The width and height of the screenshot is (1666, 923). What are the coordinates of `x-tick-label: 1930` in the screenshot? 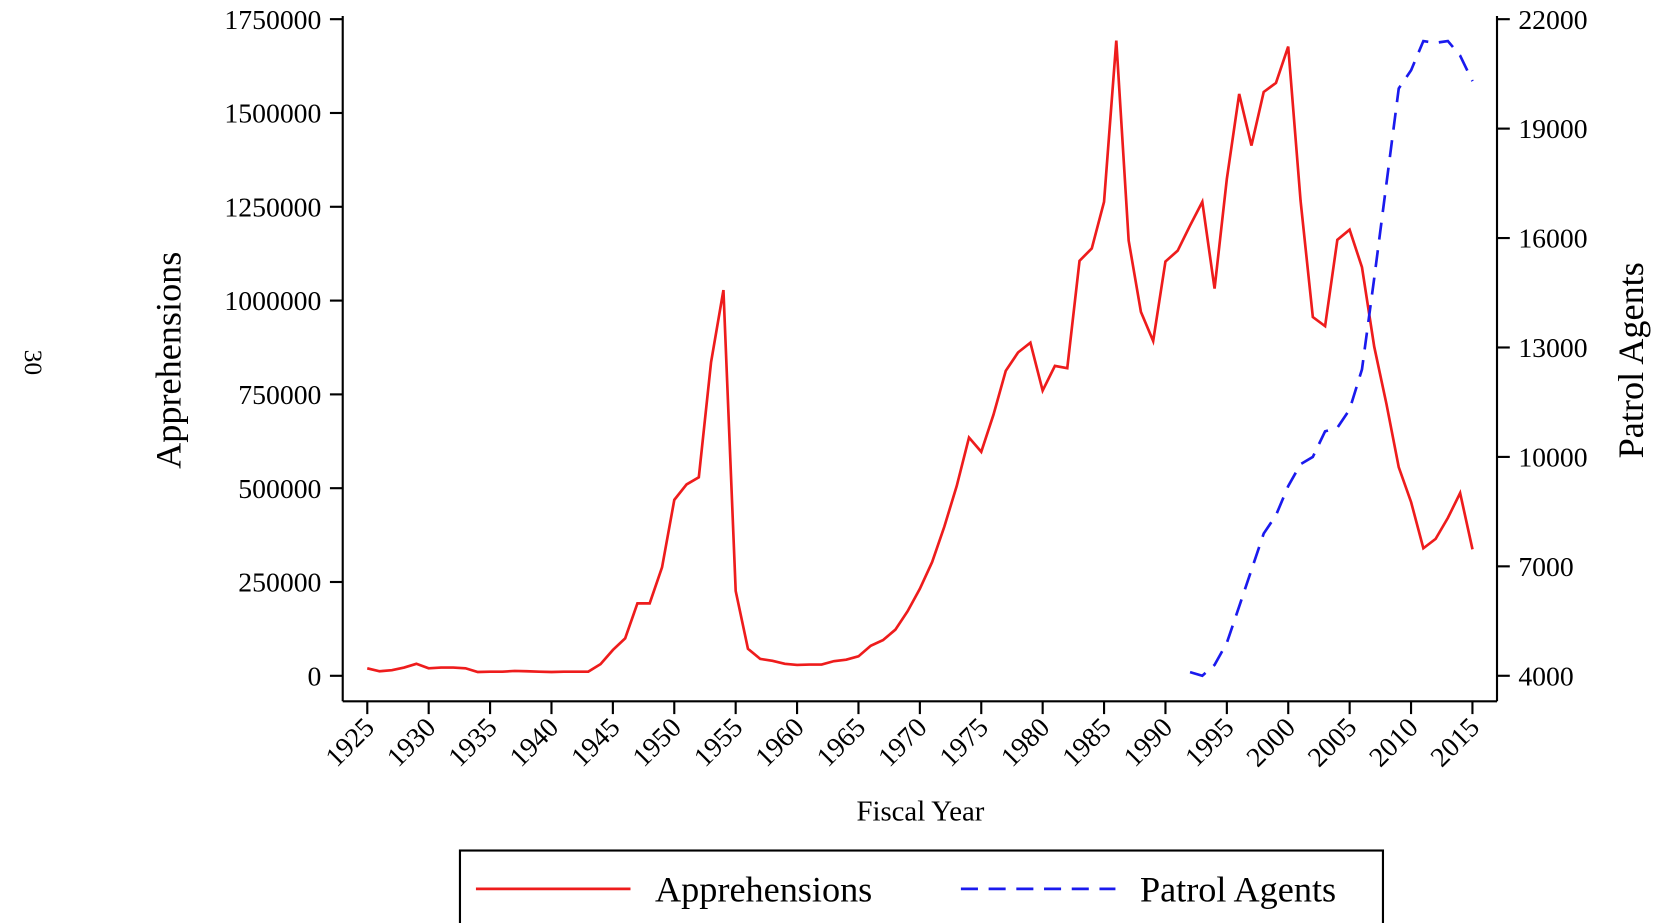 It's located at (410, 741).